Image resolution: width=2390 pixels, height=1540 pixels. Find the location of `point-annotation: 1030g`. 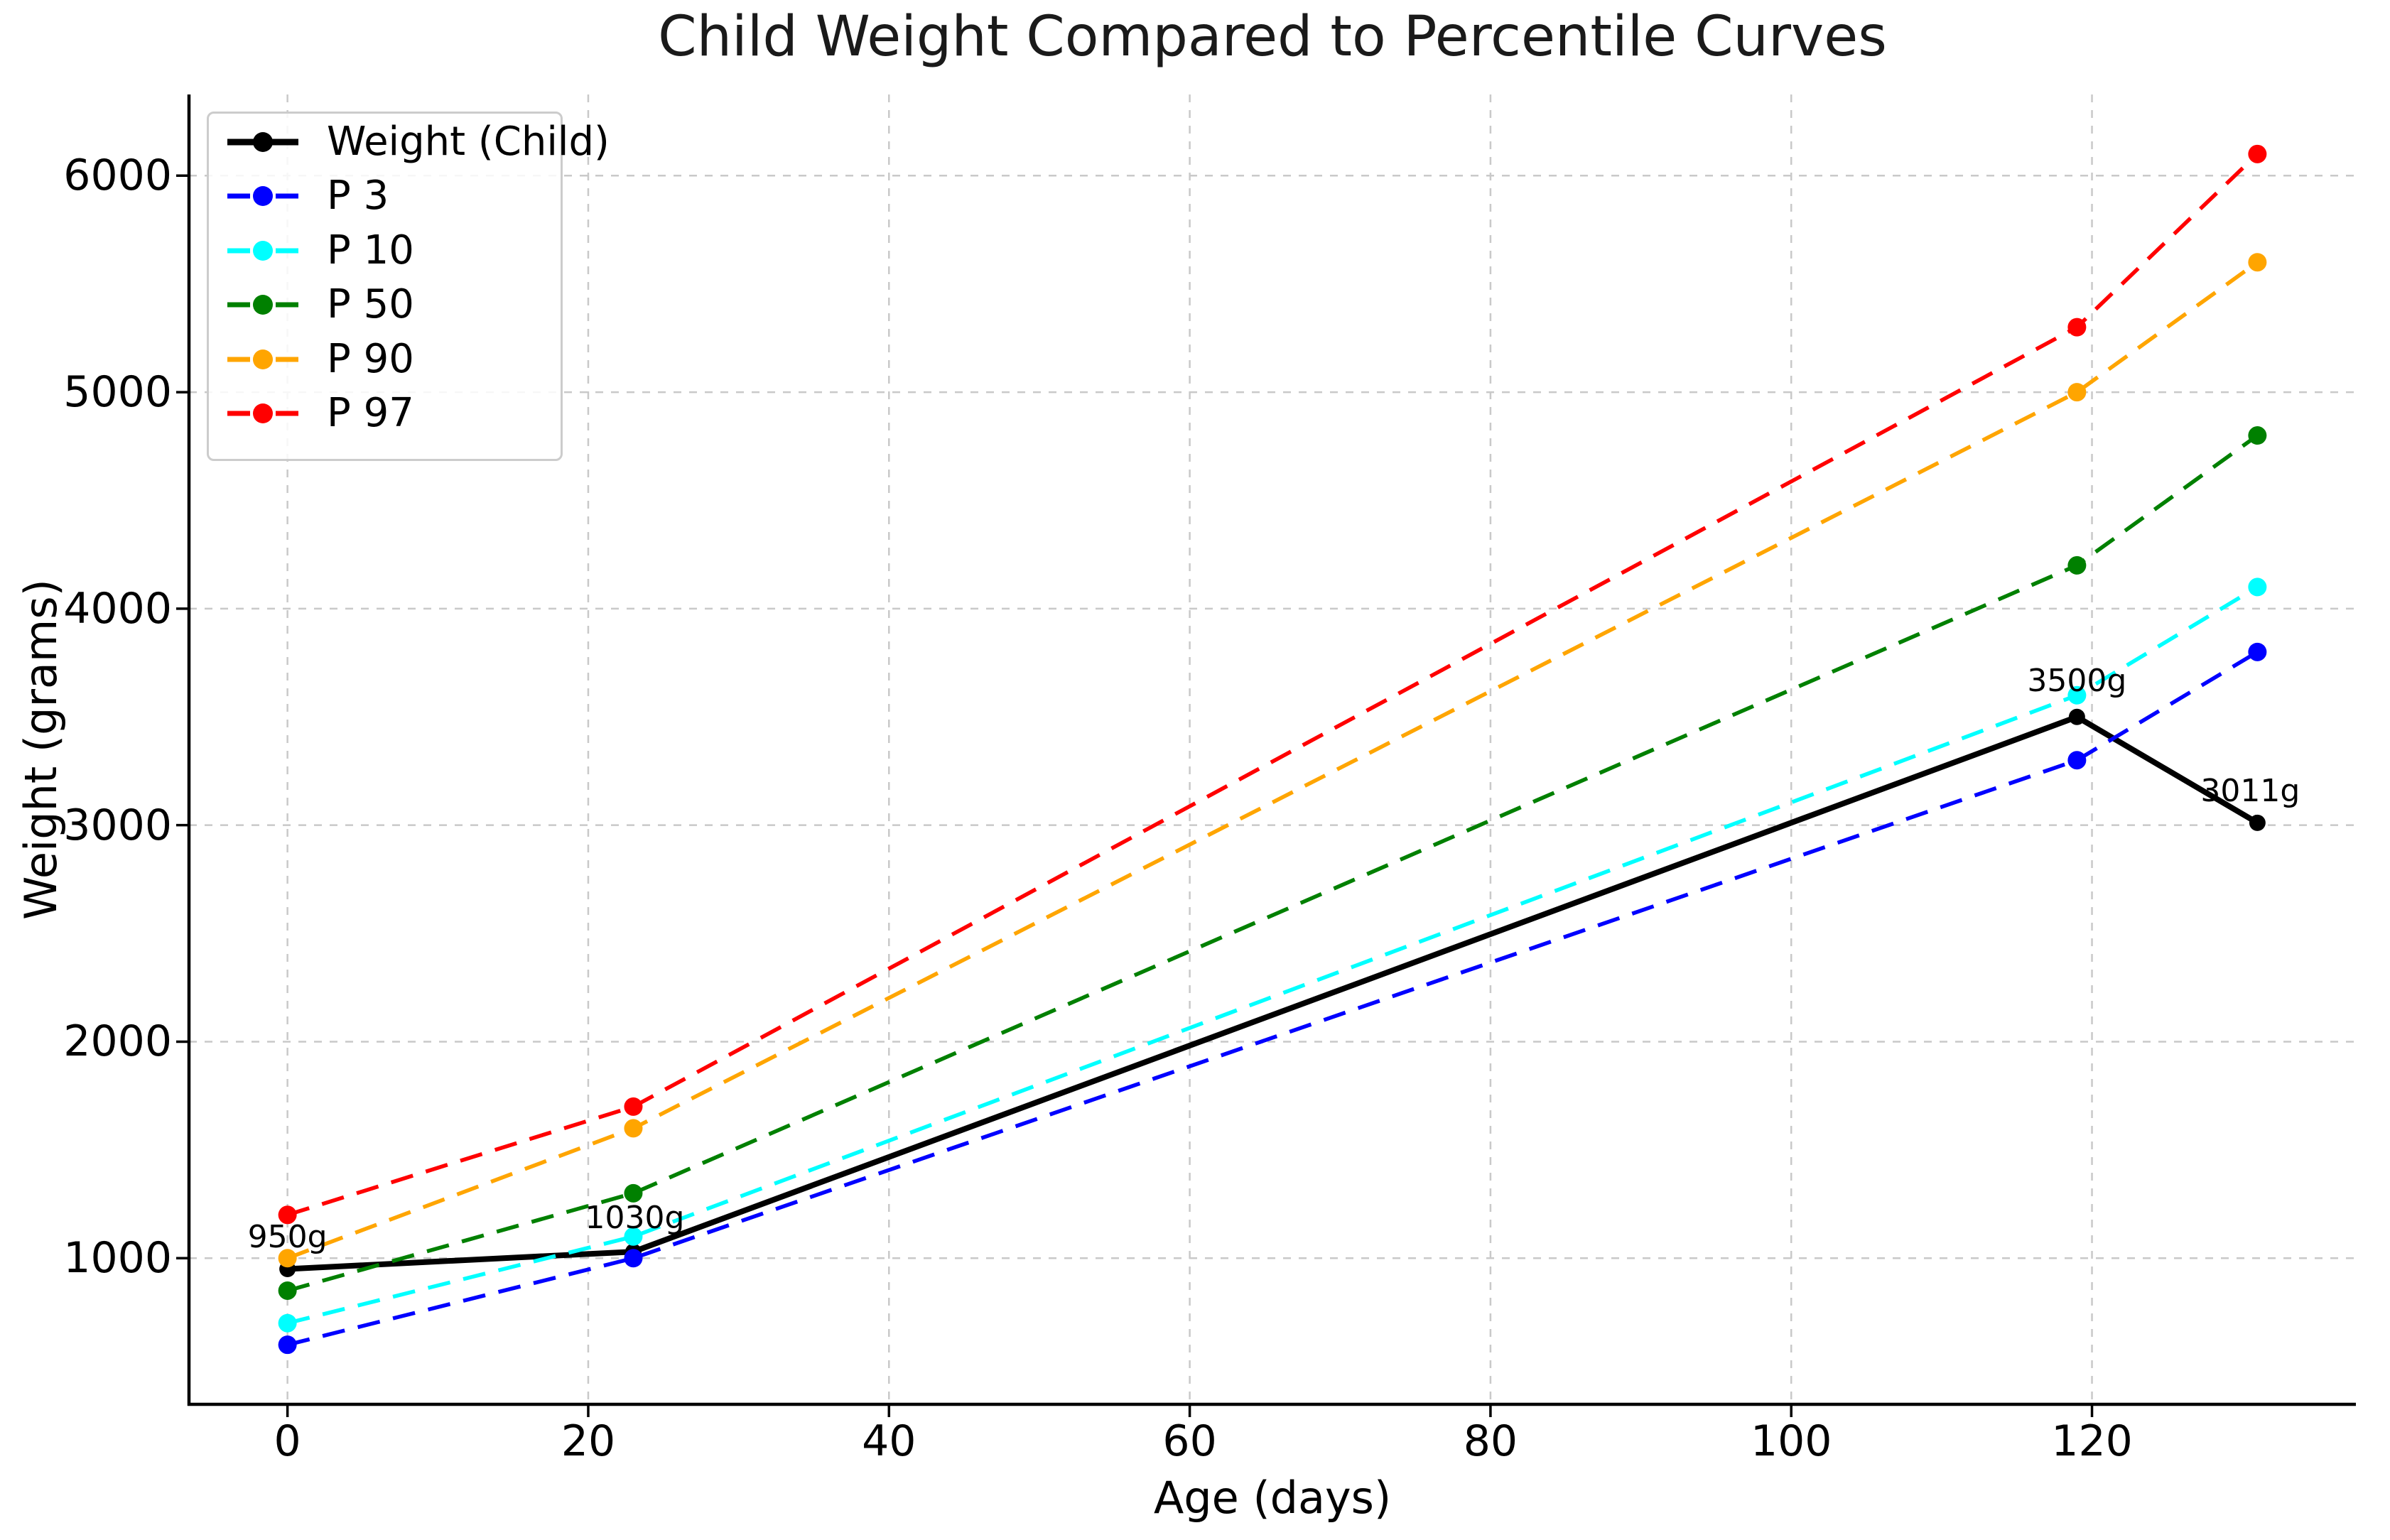

point-annotation: 1030g is located at coordinates (635, 1218).